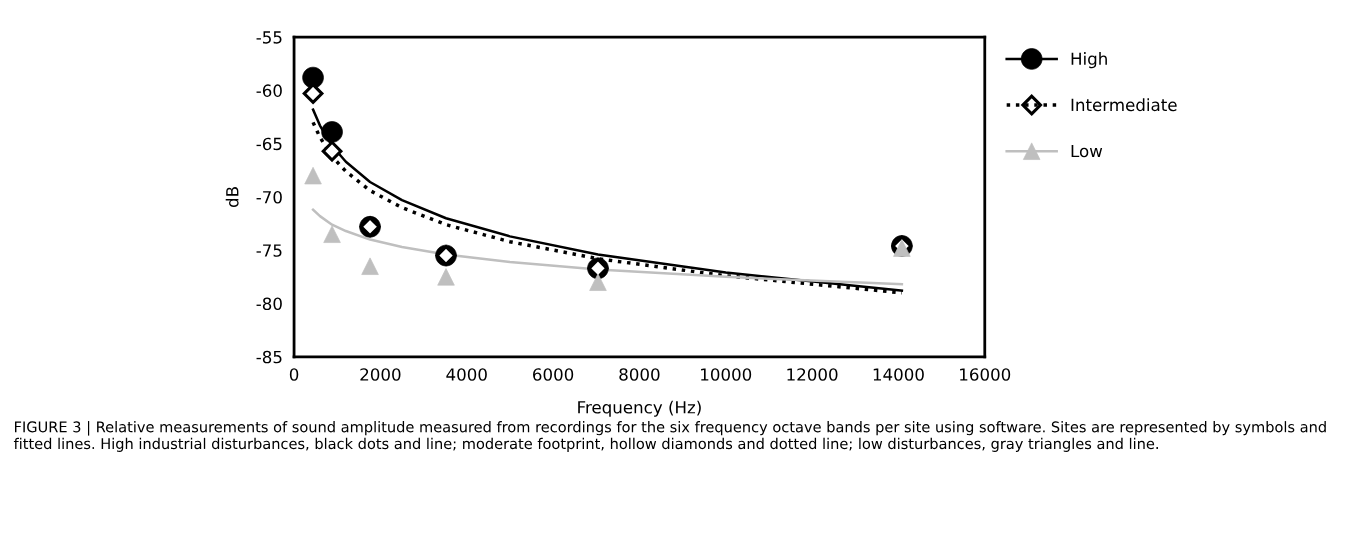 The image size is (1357, 554). I want to click on y-tick-label: -70, so click(269, 197).